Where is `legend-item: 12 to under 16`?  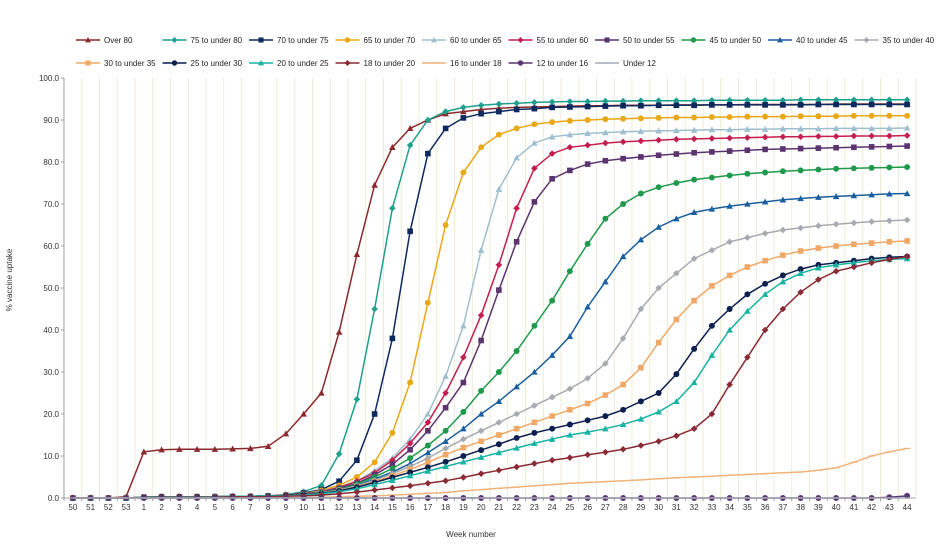 legend-item: 12 to under 16 is located at coordinates (548, 63).